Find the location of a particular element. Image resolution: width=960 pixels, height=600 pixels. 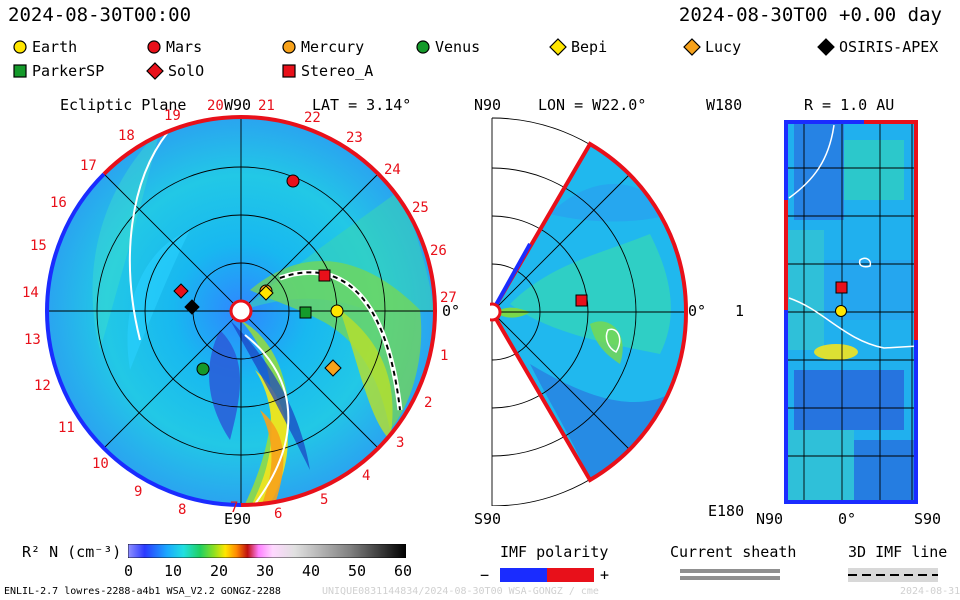

legend-solo: SolO is located at coordinates (175, 71).